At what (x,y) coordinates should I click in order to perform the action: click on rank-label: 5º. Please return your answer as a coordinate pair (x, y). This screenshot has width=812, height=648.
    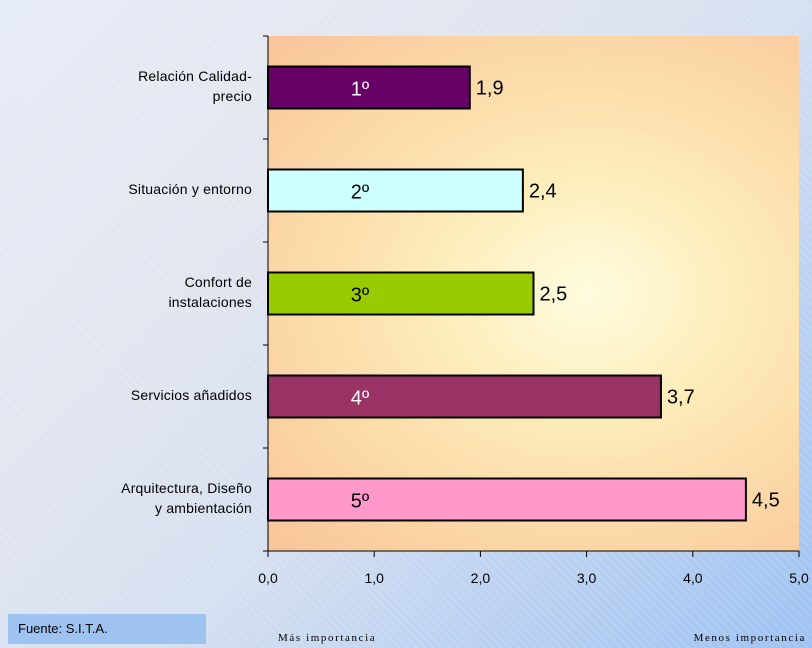
    Looking at the image, I should click on (360, 502).